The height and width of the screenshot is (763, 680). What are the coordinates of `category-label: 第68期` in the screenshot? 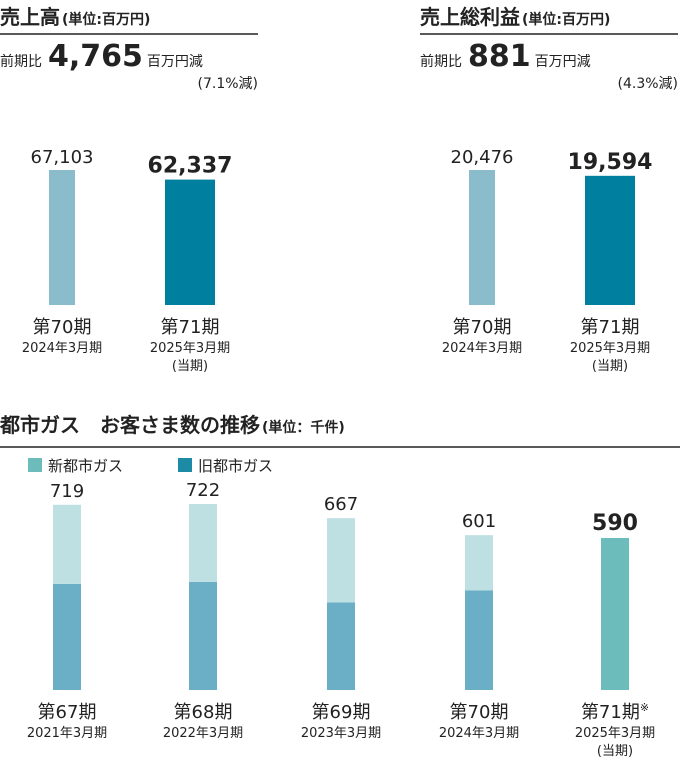 It's located at (203, 712).